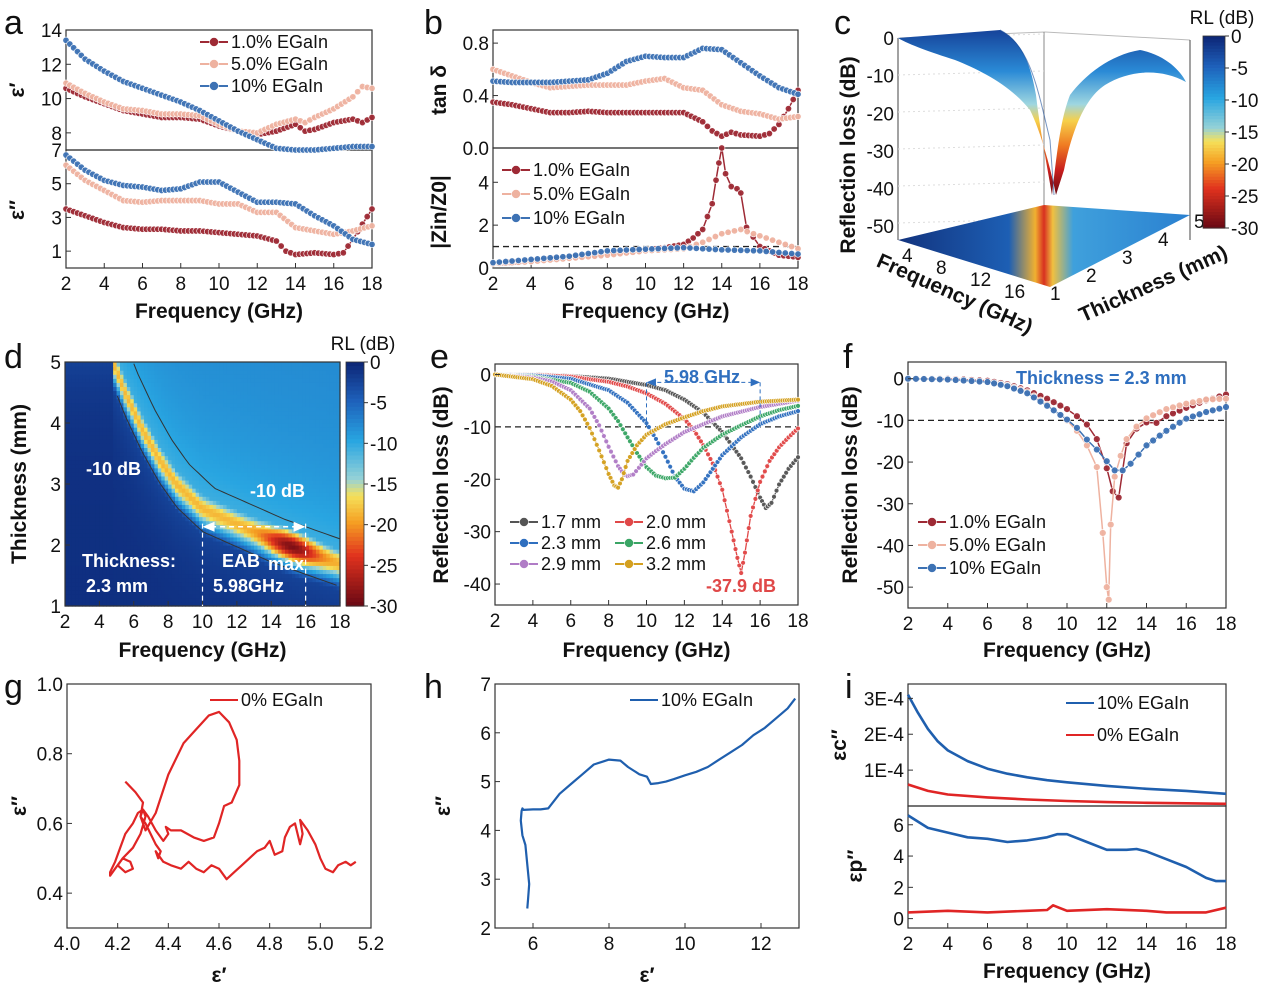  What do you see at coordinates (516, 170) in the screenshot?
I see `legend-marker` at bounding box center [516, 170].